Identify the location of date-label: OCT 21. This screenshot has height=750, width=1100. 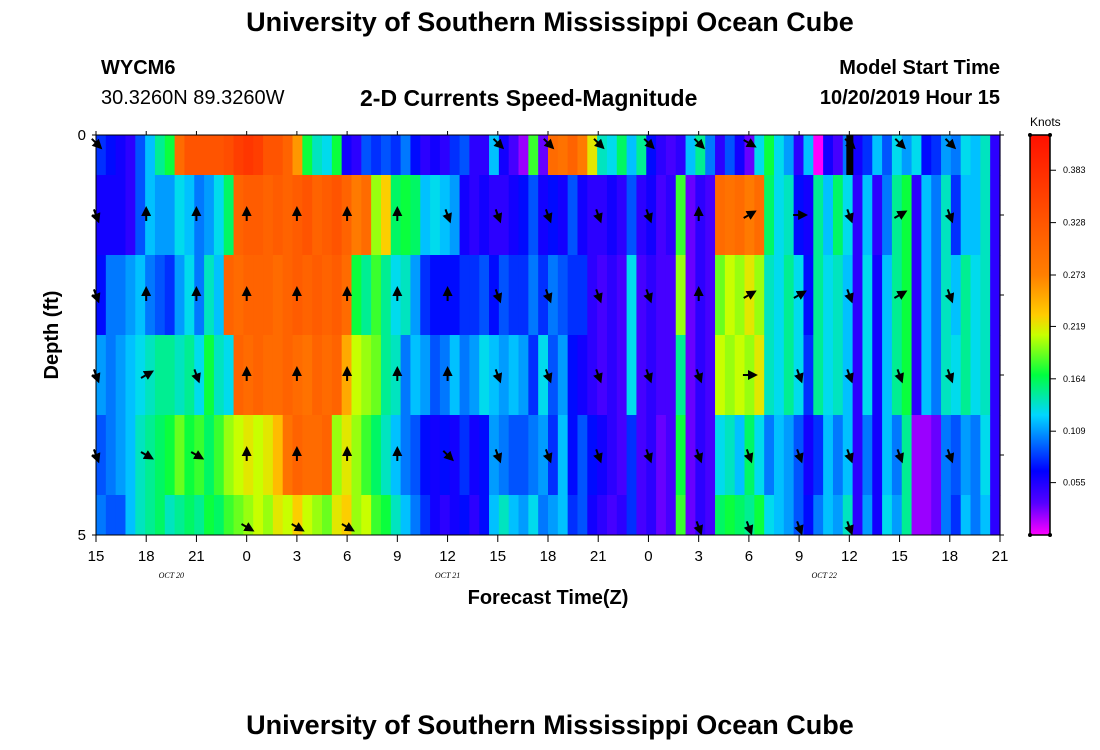
(447, 575).